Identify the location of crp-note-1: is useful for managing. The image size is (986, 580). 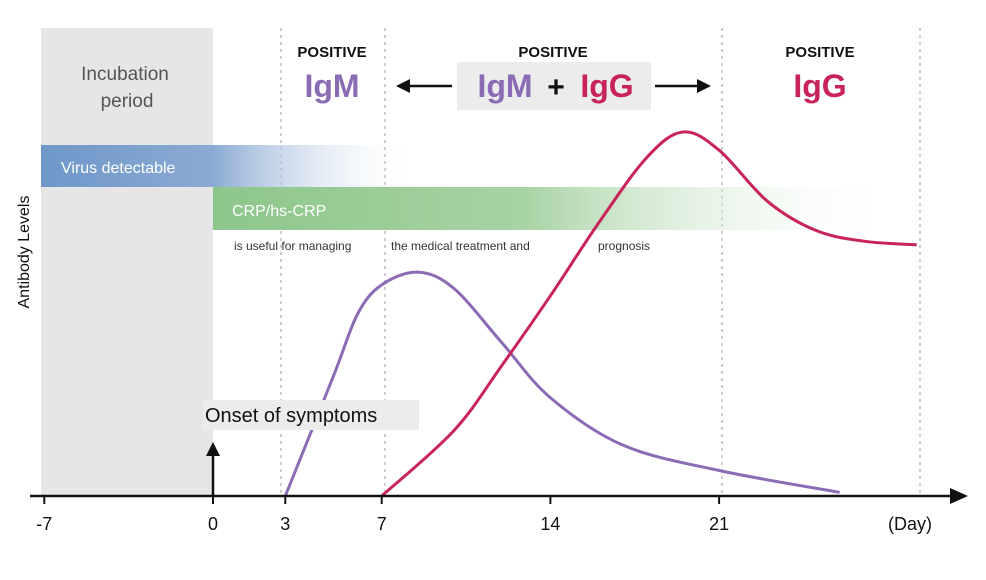
(292, 246).